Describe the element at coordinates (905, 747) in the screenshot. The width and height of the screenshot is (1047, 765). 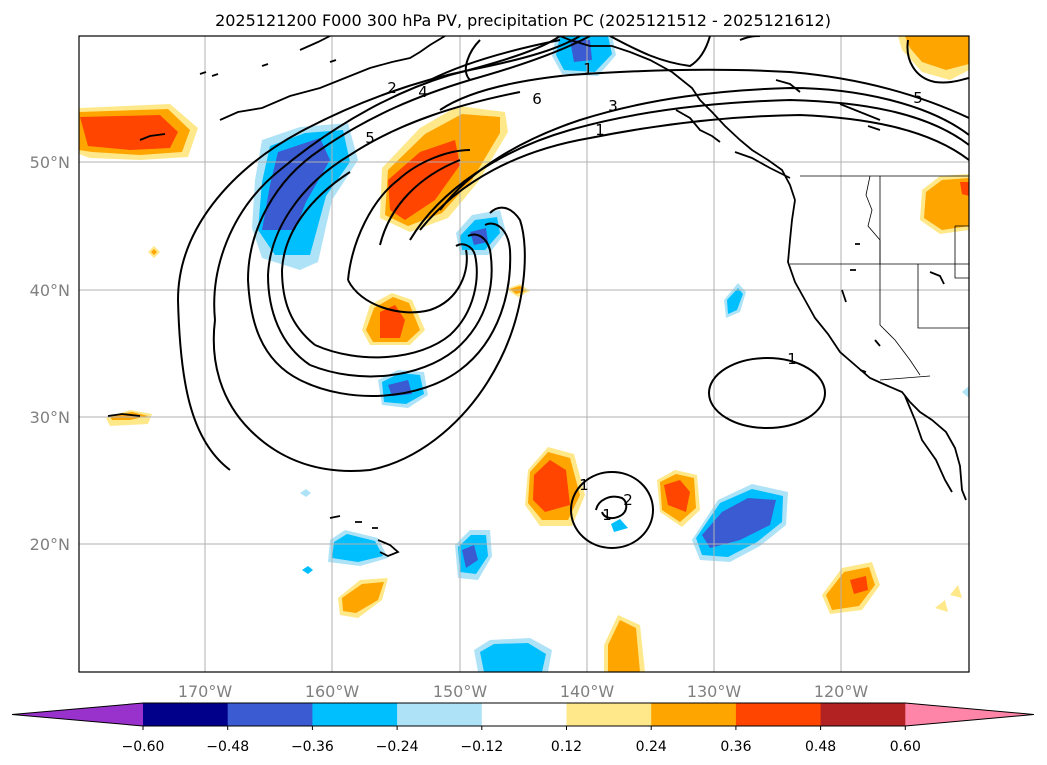
I see `colorbar-tick-label: 0.60` at that location.